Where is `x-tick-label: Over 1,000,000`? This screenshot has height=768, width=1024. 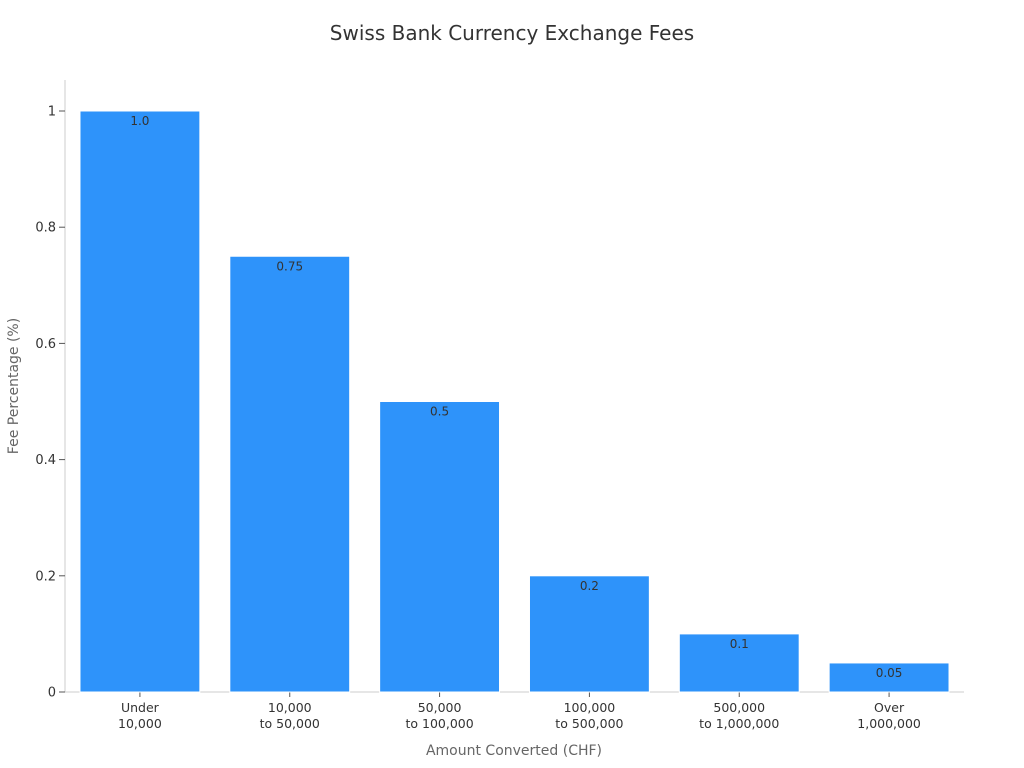
x-tick-label: Over 1,000,000 is located at coordinates (889, 715).